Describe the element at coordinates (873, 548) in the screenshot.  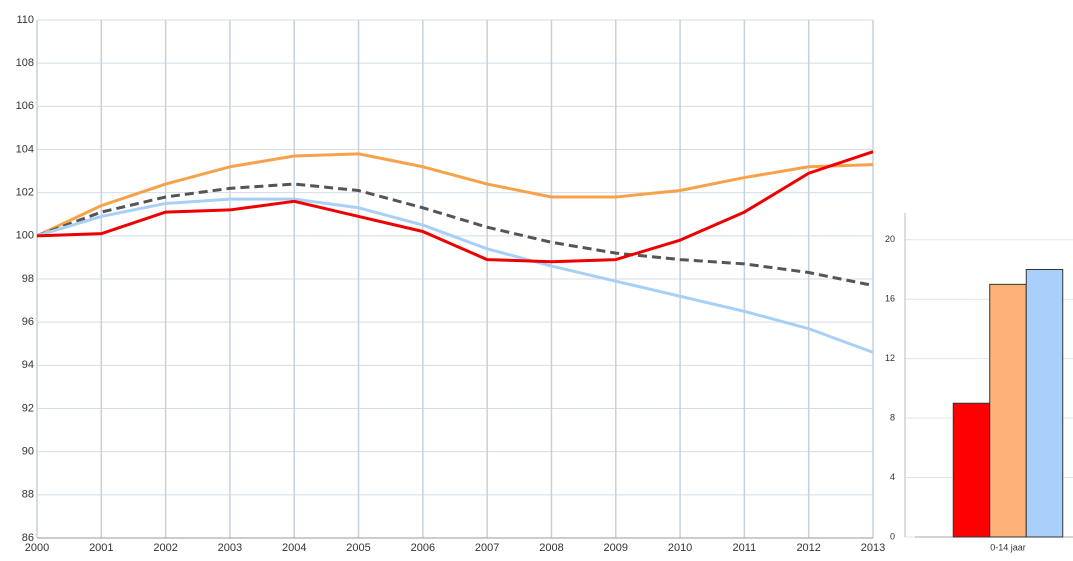
I see `x-tick-label: 2013` at that location.